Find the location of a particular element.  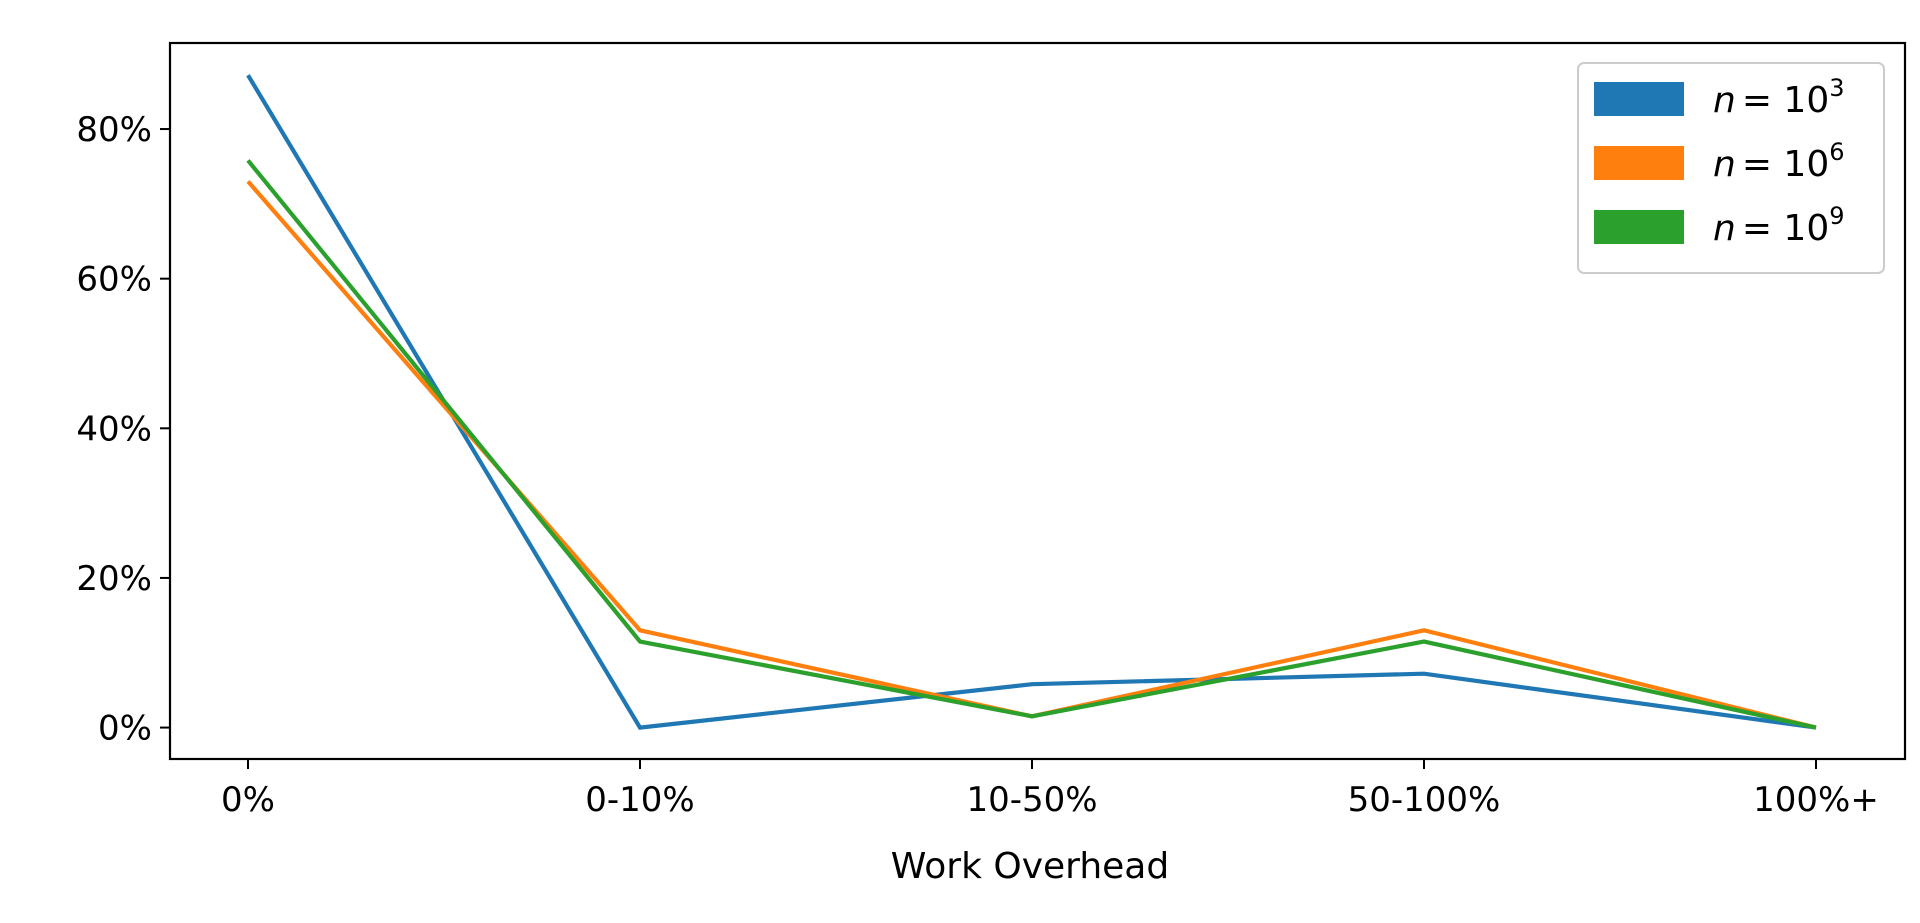

y-axis: 0% 20% 40% 60% 80% is located at coordinates (123, 429).